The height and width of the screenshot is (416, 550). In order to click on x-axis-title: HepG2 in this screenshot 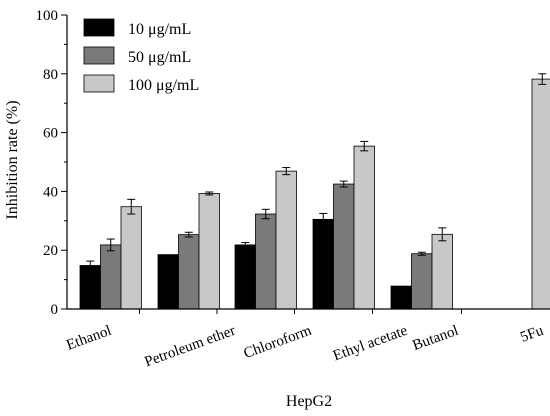, I will do `click(309, 401)`.